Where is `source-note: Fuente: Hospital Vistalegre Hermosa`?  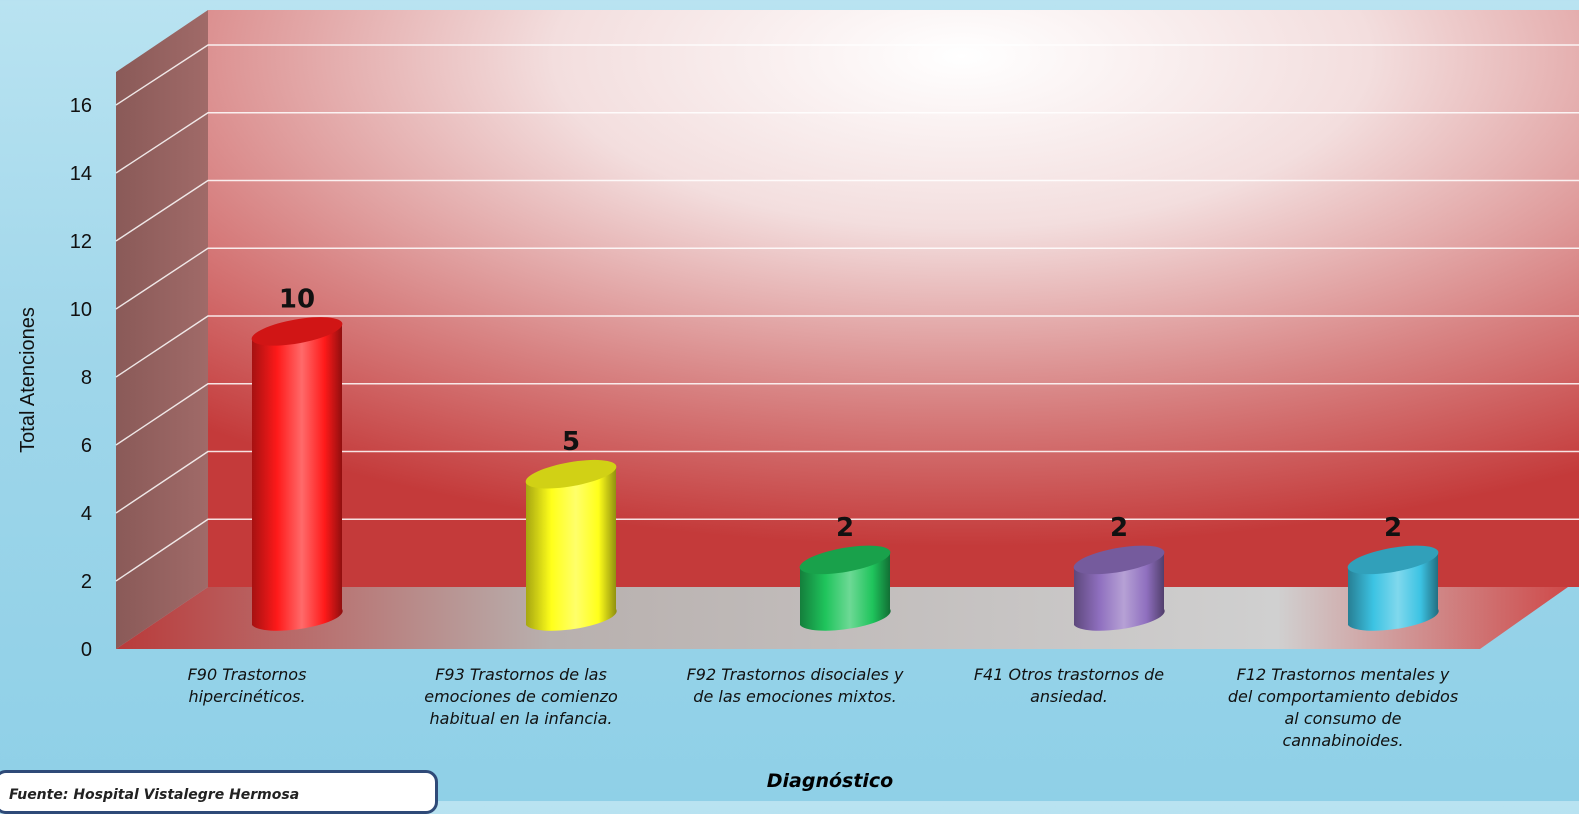 source-note: Fuente: Hospital Vistalegre Hermosa is located at coordinates (219, 792).